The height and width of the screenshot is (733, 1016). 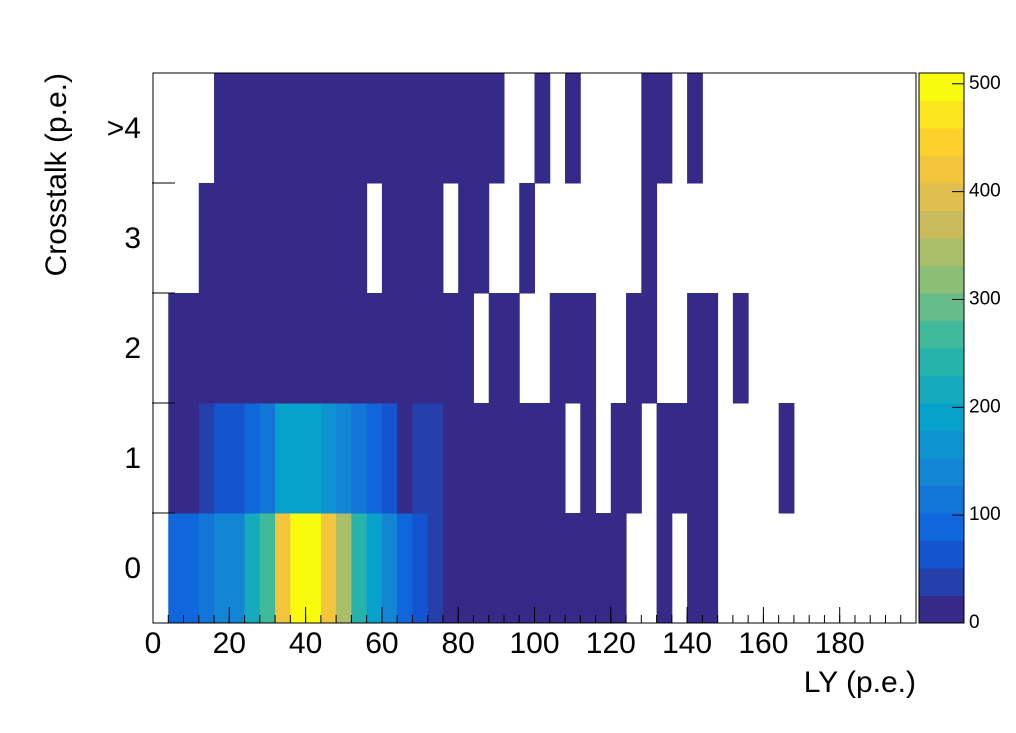 What do you see at coordinates (534, 643) in the screenshot?
I see `x-tick-label: 100` at bounding box center [534, 643].